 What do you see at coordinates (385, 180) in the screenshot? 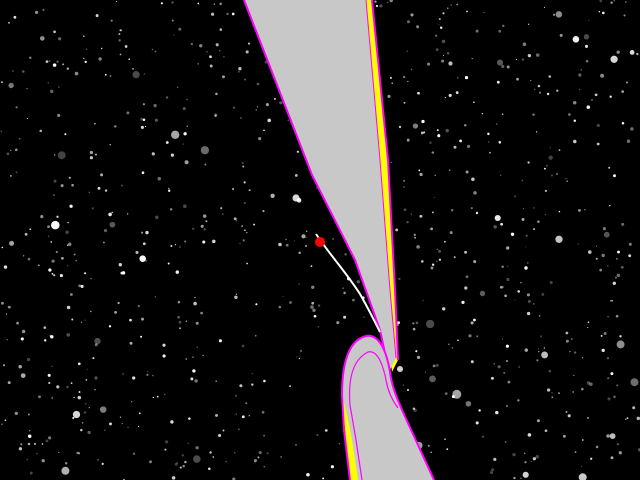
I see `track-upper-right-edge` at bounding box center [385, 180].